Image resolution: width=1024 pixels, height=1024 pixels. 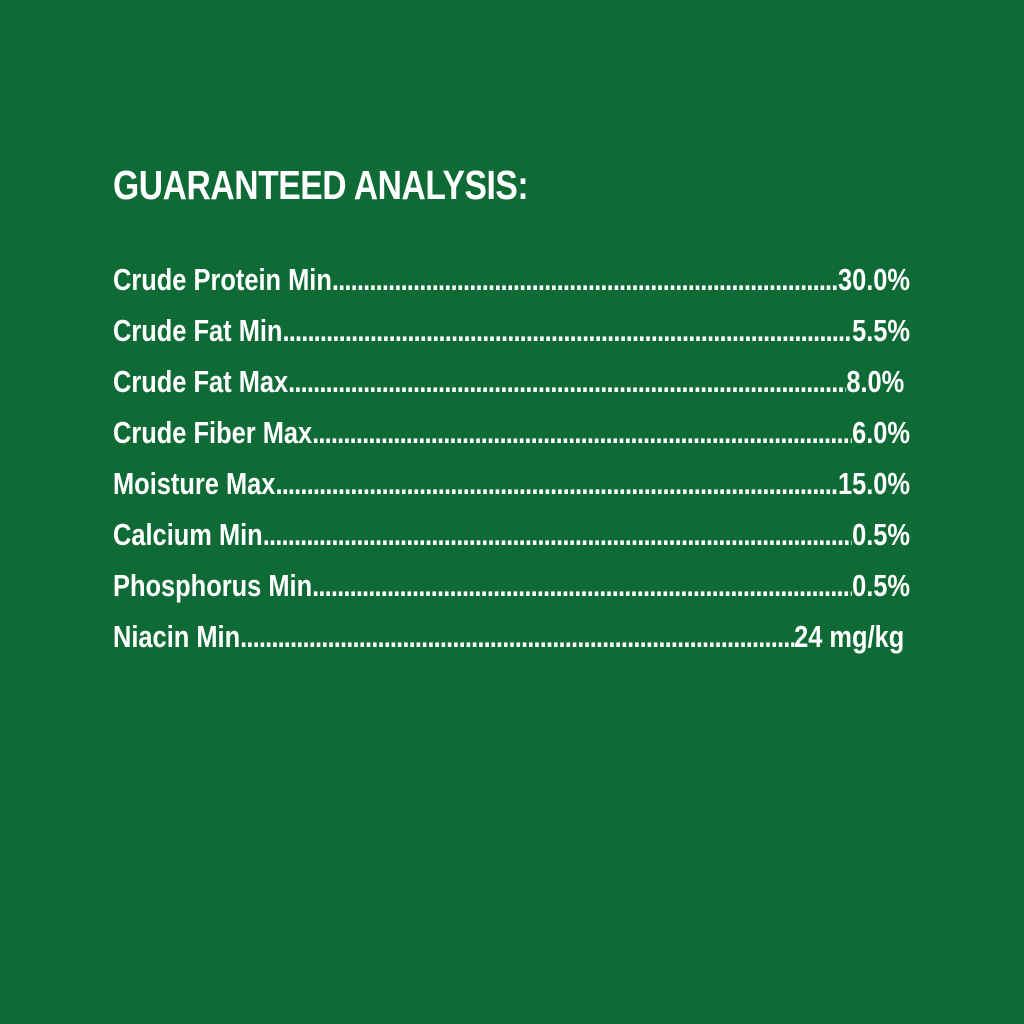 I want to click on row-label: Crude Fat Min, so click(x=198, y=330).